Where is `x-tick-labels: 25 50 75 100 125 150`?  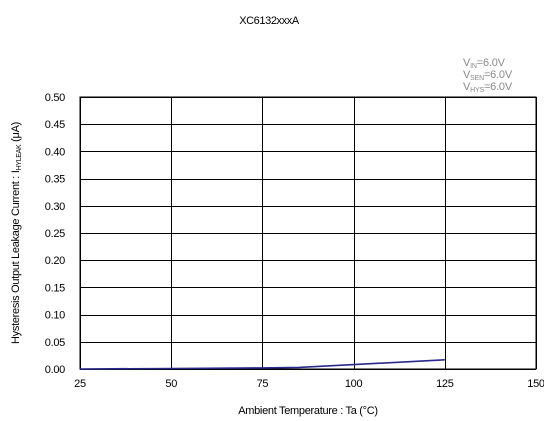 x-tick-labels: 25 50 75 100 125 150 is located at coordinates (309, 384).